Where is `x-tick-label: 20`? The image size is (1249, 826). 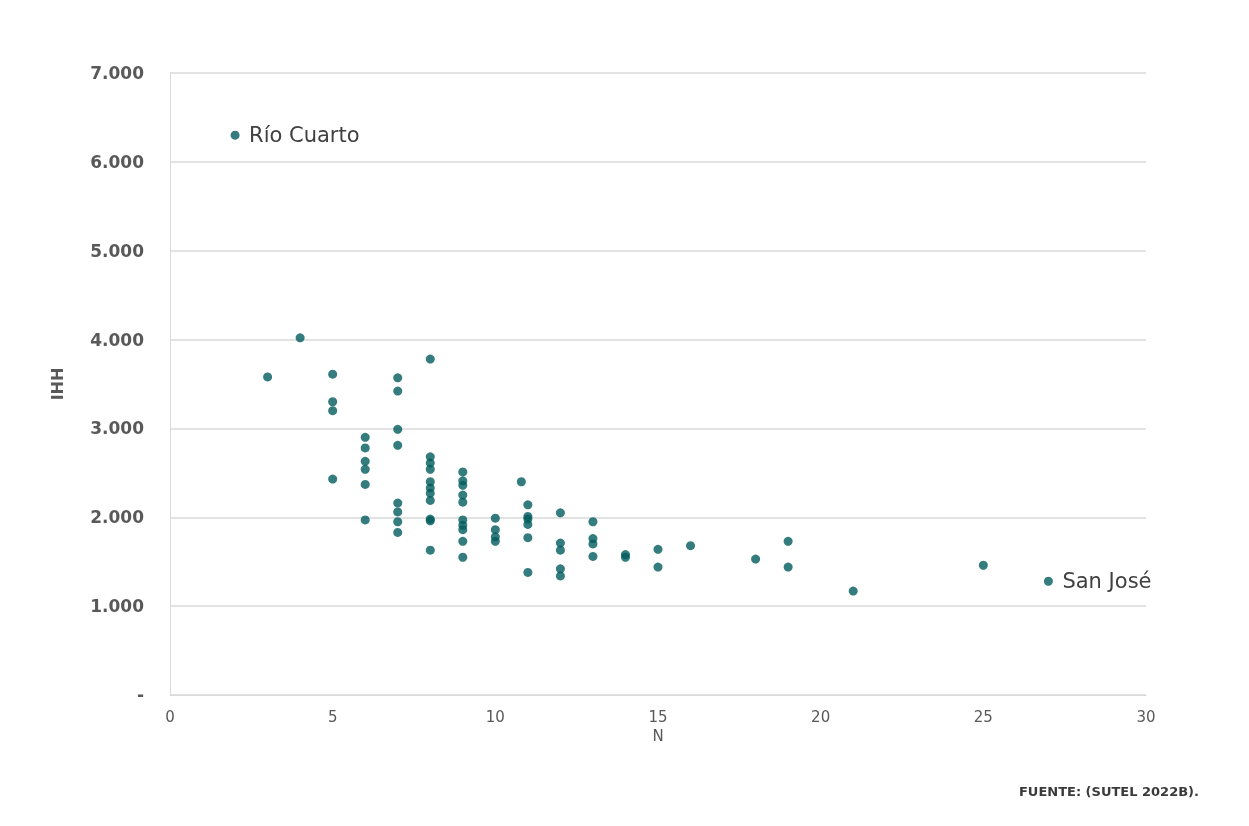
x-tick-label: 20 is located at coordinates (821, 716).